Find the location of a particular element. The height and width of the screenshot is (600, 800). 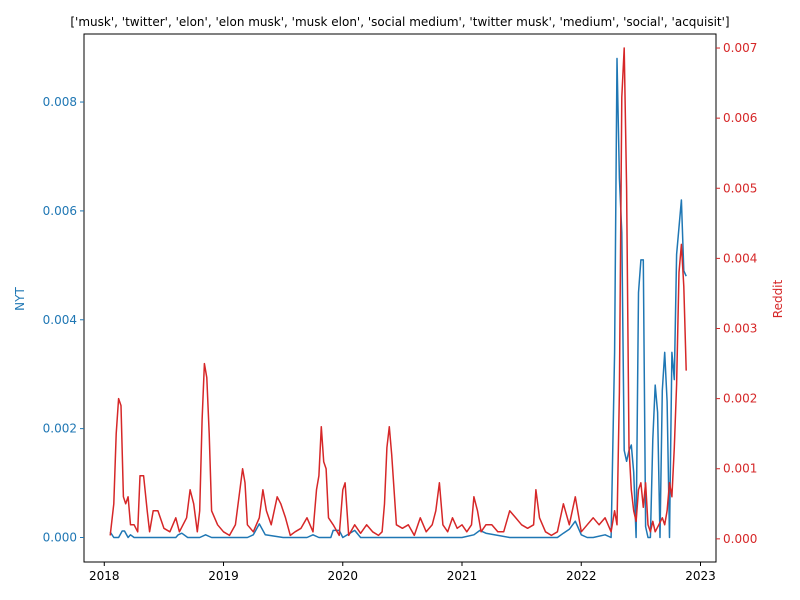

right-axis-label: Reddit is located at coordinates (778, 298).